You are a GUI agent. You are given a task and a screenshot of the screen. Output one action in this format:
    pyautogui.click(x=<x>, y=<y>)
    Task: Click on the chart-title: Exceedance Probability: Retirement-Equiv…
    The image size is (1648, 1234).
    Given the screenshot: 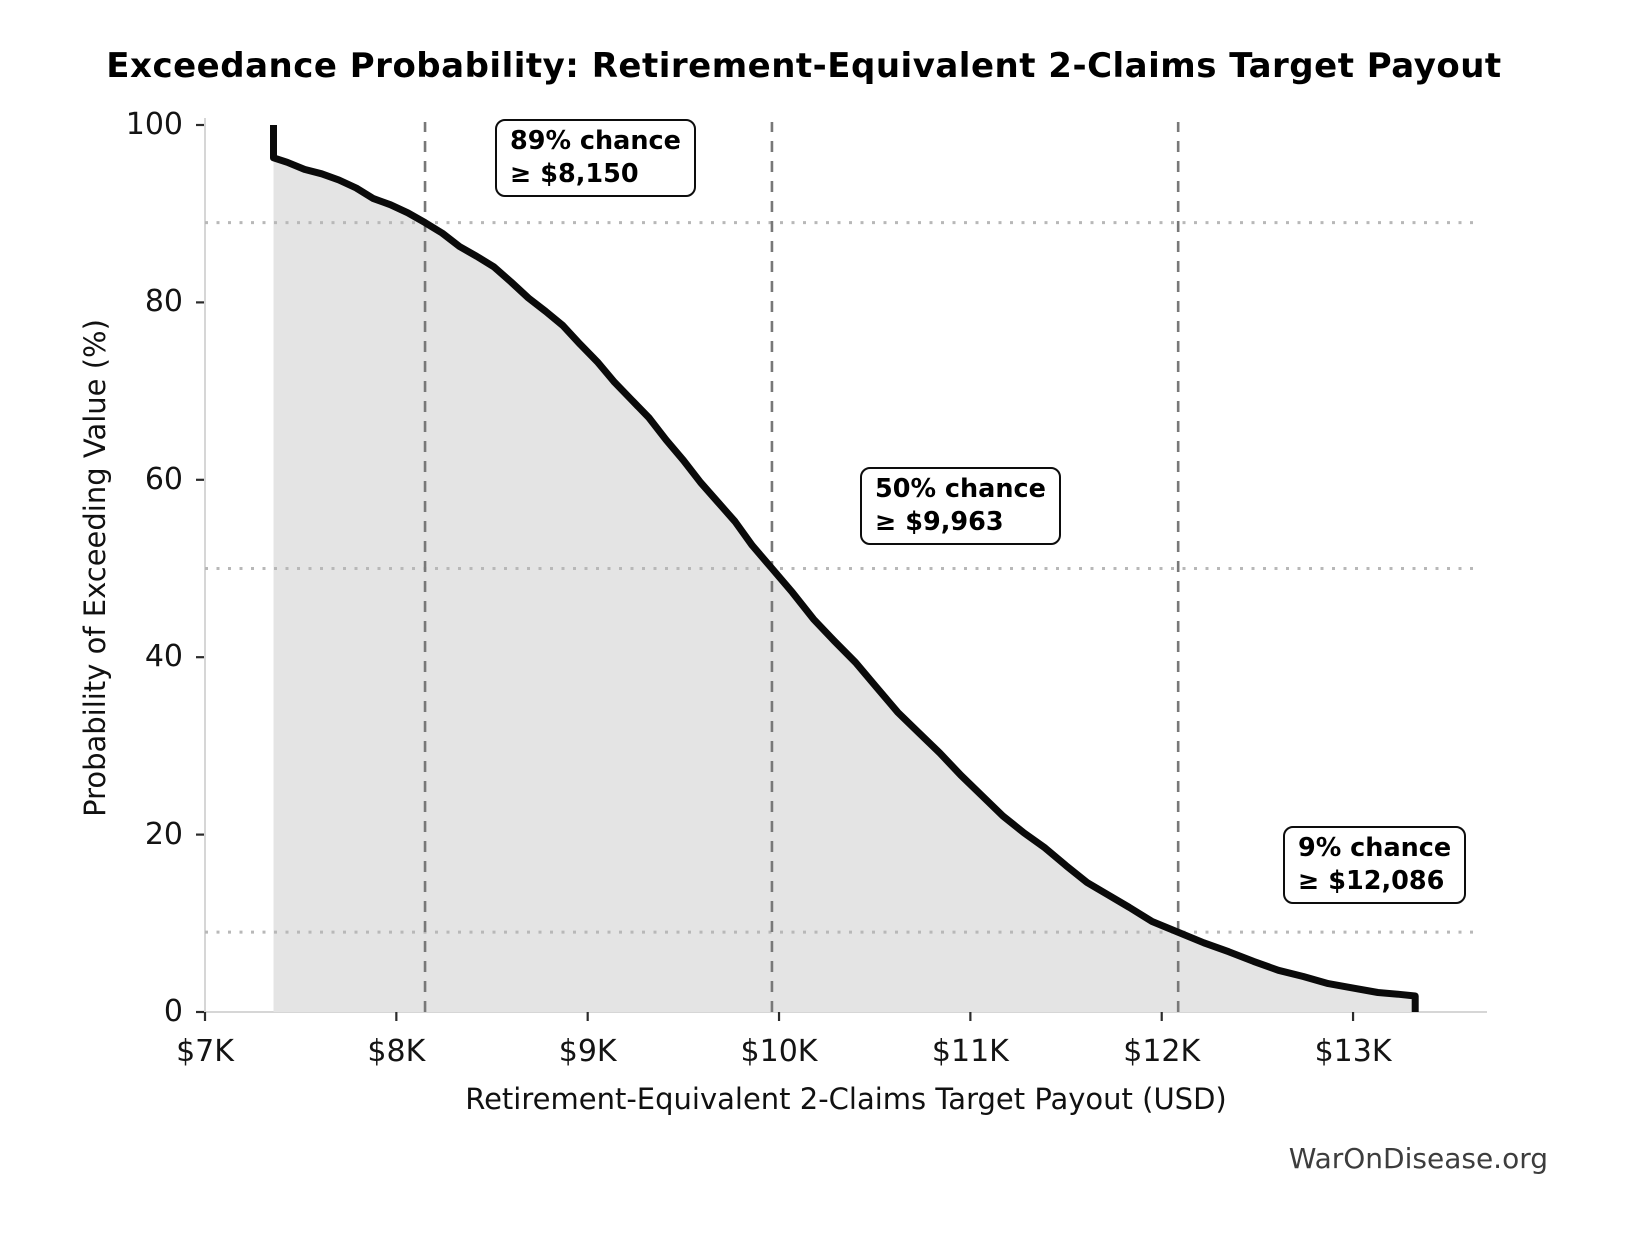 What is the action you would take?
    pyautogui.click(x=804, y=66)
    